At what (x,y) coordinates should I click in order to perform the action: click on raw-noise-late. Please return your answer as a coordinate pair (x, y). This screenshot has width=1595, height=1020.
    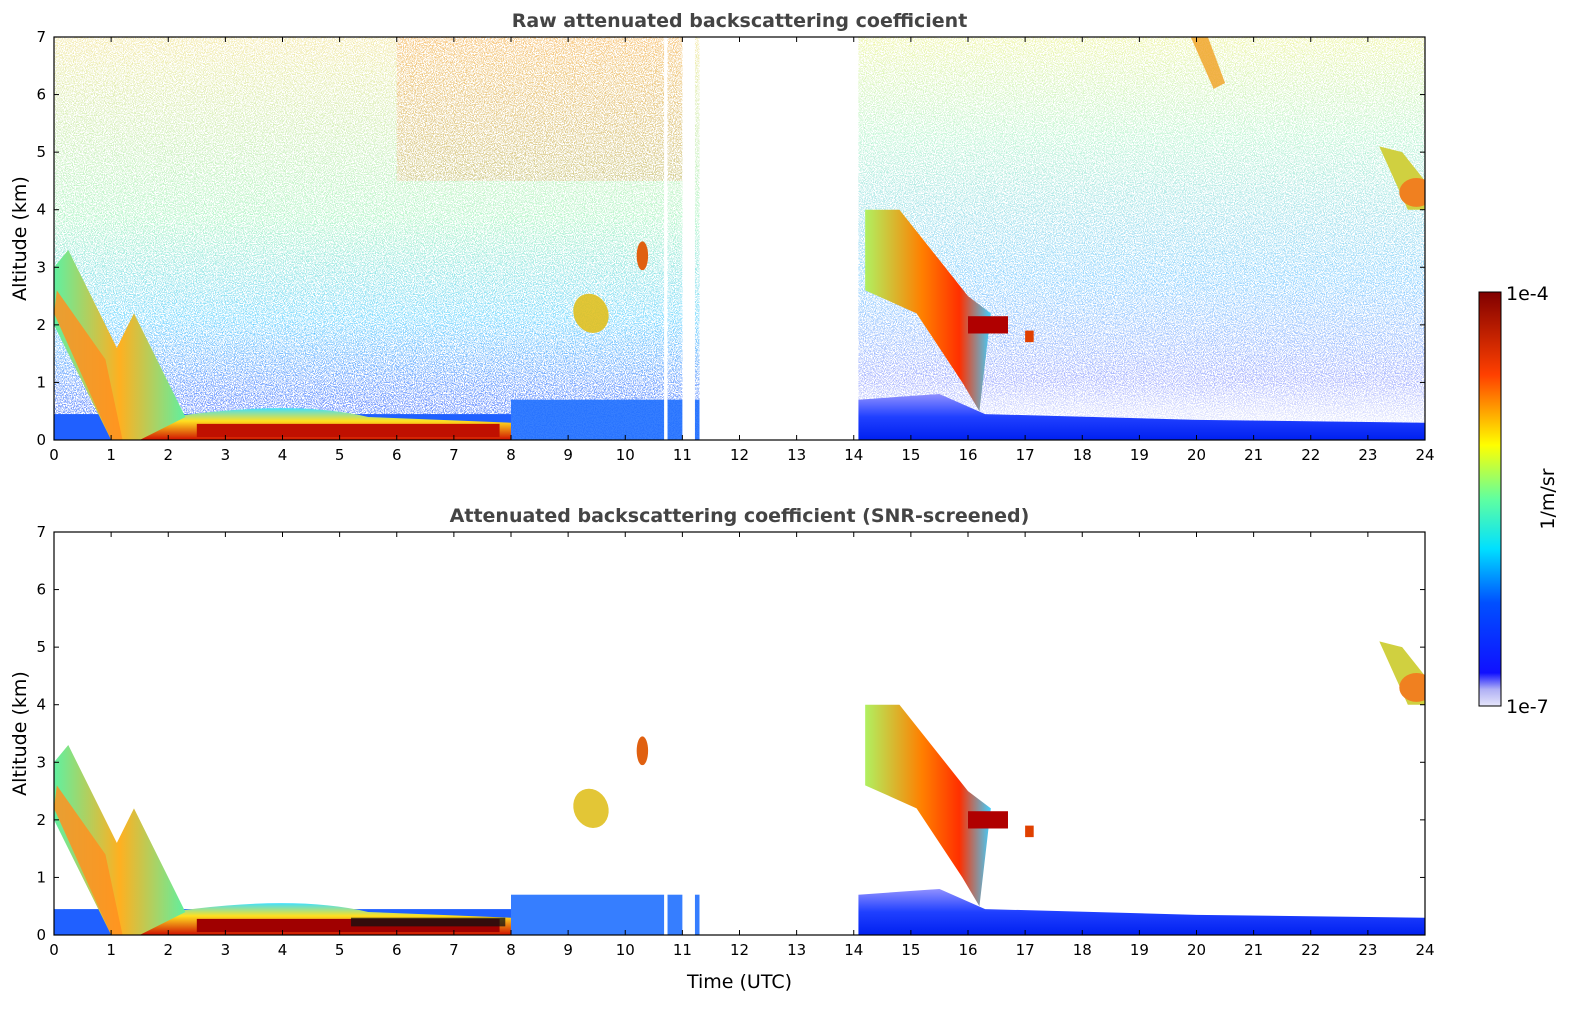
    Looking at the image, I should click on (1141, 238).